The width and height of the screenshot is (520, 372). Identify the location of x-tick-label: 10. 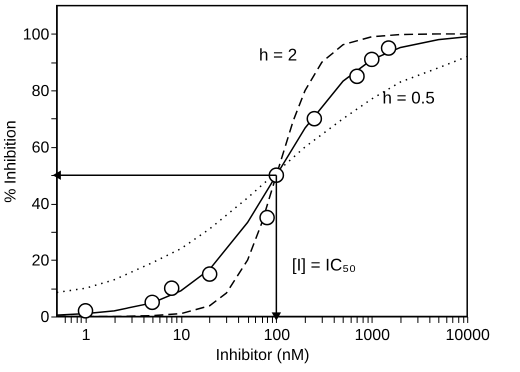
(181, 335).